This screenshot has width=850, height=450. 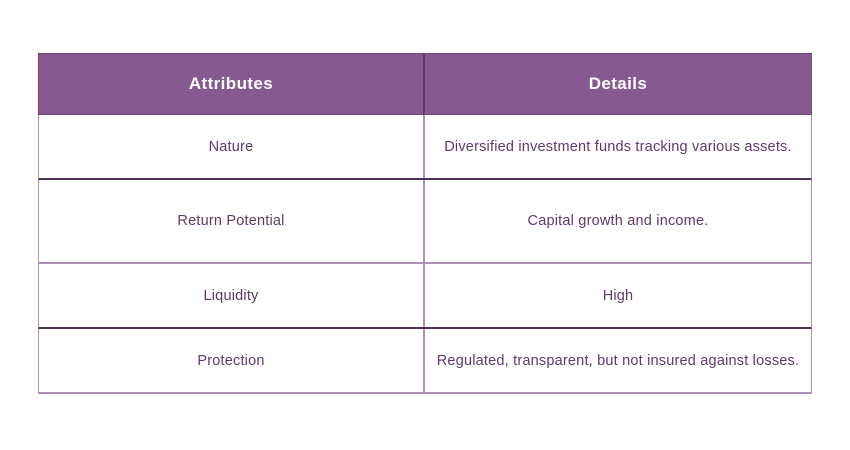 I want to click on cell-attribute-nature: Nature, so click(x=232, y=146).